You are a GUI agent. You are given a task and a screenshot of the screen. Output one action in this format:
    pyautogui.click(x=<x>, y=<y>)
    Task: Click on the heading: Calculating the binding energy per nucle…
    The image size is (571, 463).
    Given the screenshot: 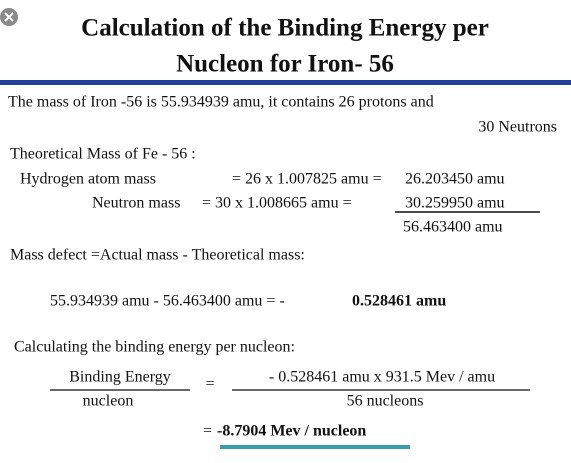 What is the action you would take?
    pyautogui.click(x=154, y=347)
    